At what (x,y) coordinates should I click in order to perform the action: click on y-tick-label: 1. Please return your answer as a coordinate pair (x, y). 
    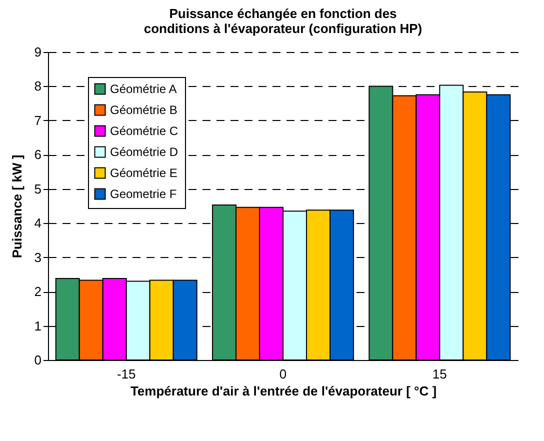
    Looking at the image, I should click on (38, 326).